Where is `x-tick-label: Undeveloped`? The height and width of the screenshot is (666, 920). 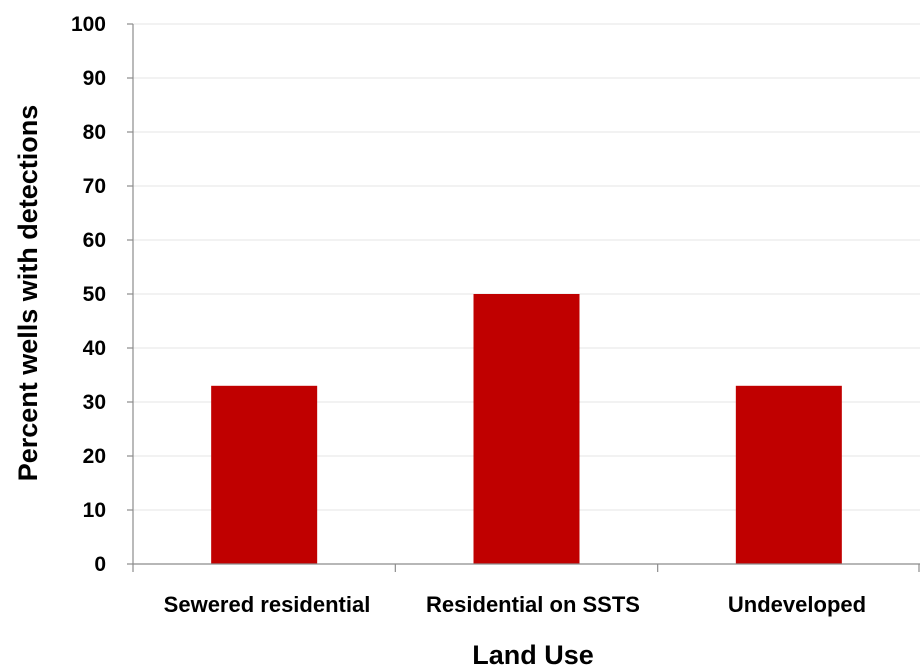
x-tick-label: Undeveloped is located at coordinates (797, 604).